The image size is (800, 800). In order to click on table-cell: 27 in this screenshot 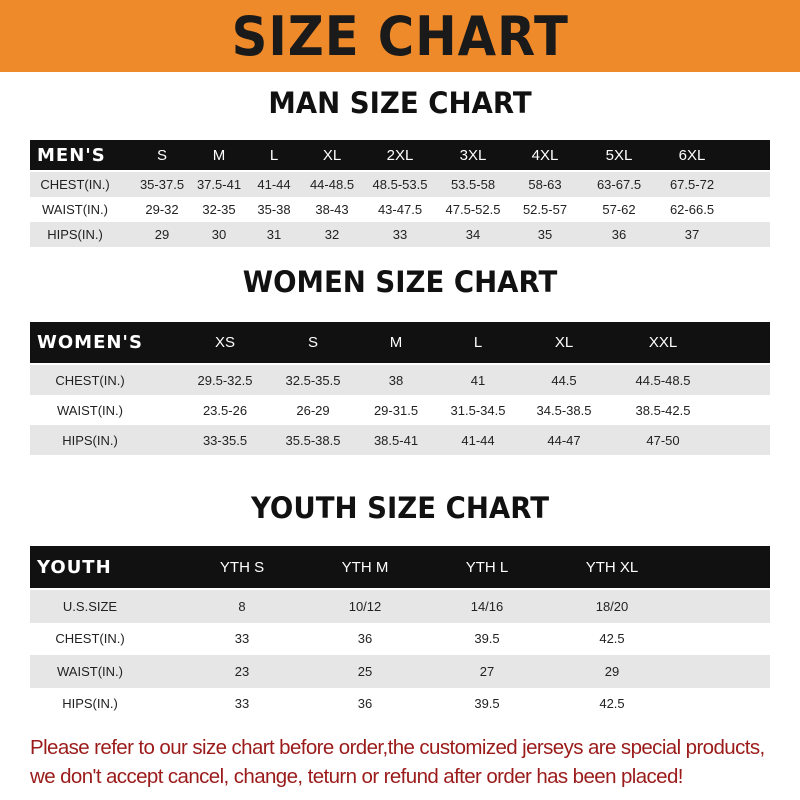, I will do `click(487, 671)`.